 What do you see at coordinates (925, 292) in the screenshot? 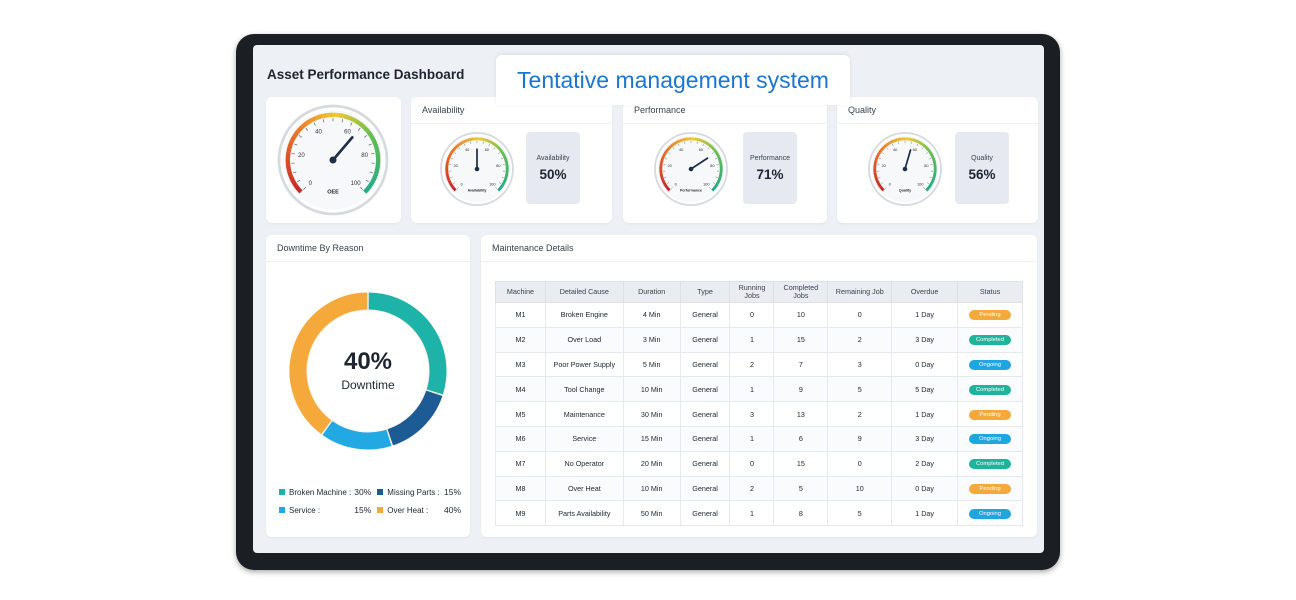
I see `column-header: Overdue` at bounding box center [925, 292].